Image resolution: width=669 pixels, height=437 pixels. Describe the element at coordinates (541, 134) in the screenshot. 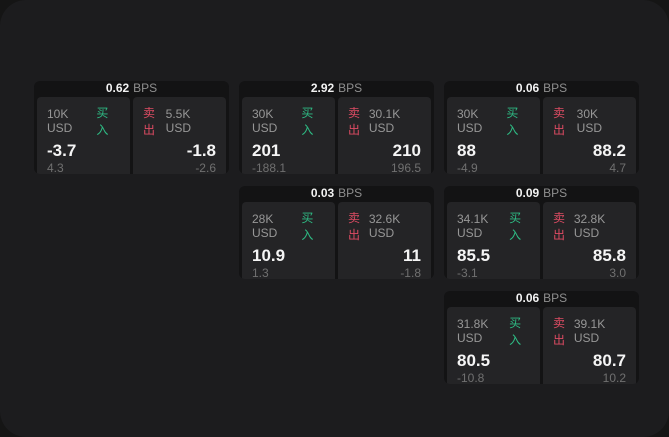

I see `card-body: 30K USD 买入 88 -4.9 卖出 30K USD 88.2 4.7` at that location.